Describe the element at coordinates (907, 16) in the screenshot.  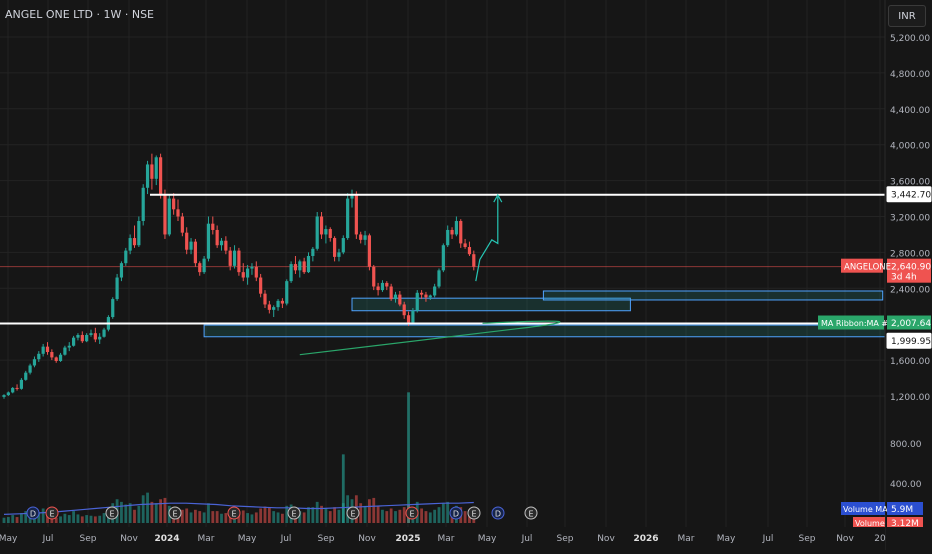
I see `currency-button: INR` at that location.